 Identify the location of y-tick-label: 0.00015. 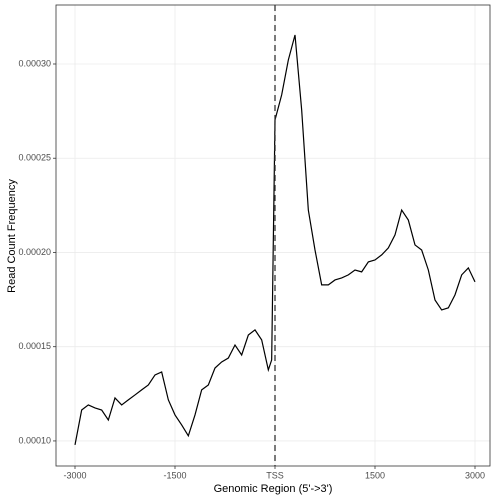
(34, 346).